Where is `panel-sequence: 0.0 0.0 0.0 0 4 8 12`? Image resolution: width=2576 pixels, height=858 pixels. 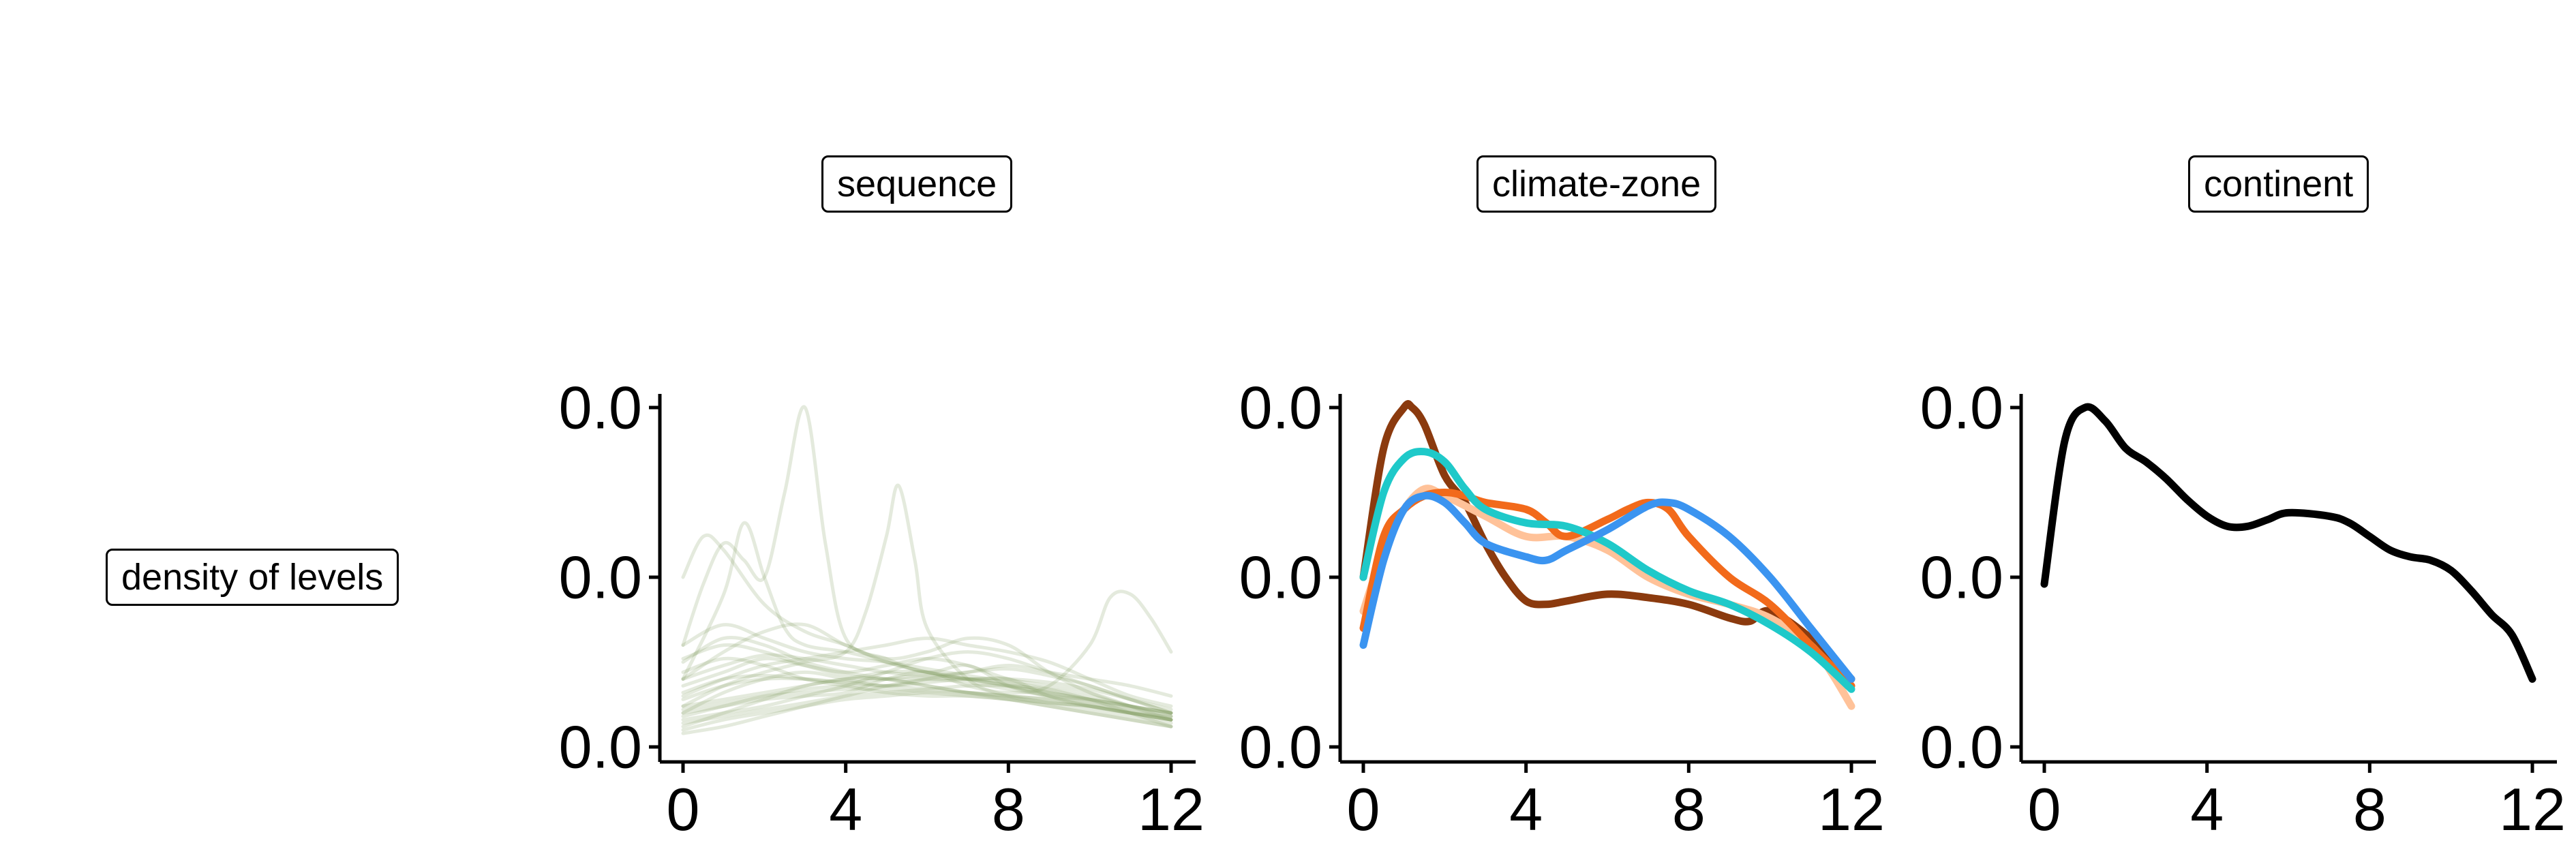
panel-sequence: 0.0 0.0 0.0 0 4 8 12 is located at coordinates (881, 609).